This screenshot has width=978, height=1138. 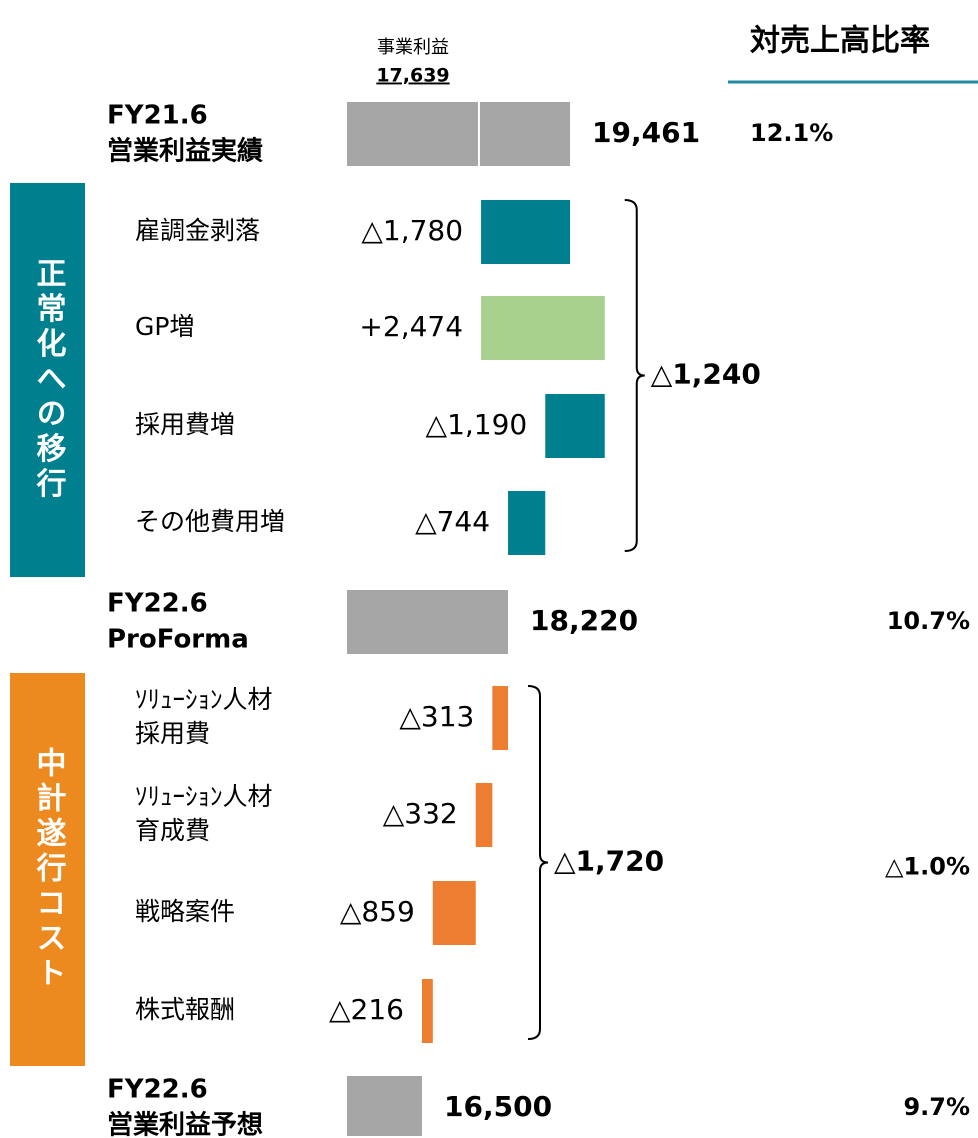 What do you see at coordinates (185, 424) in the screenshot?
I see `item-name: 採用費増` at bounding box center [185, 424].